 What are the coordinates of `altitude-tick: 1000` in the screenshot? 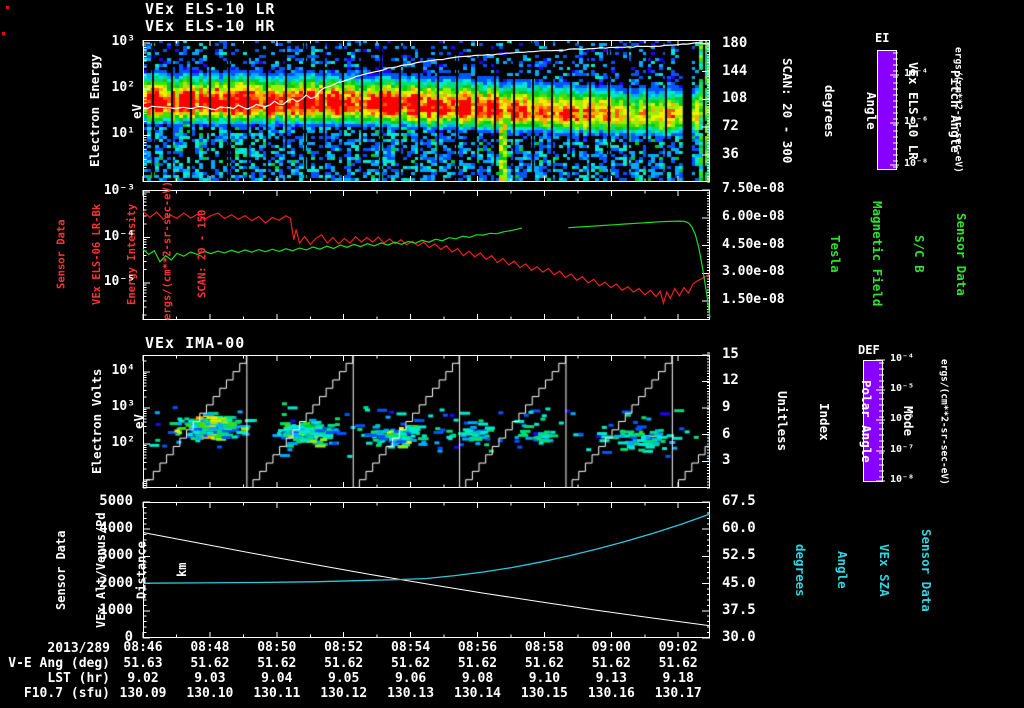 It's located at (116, 609).